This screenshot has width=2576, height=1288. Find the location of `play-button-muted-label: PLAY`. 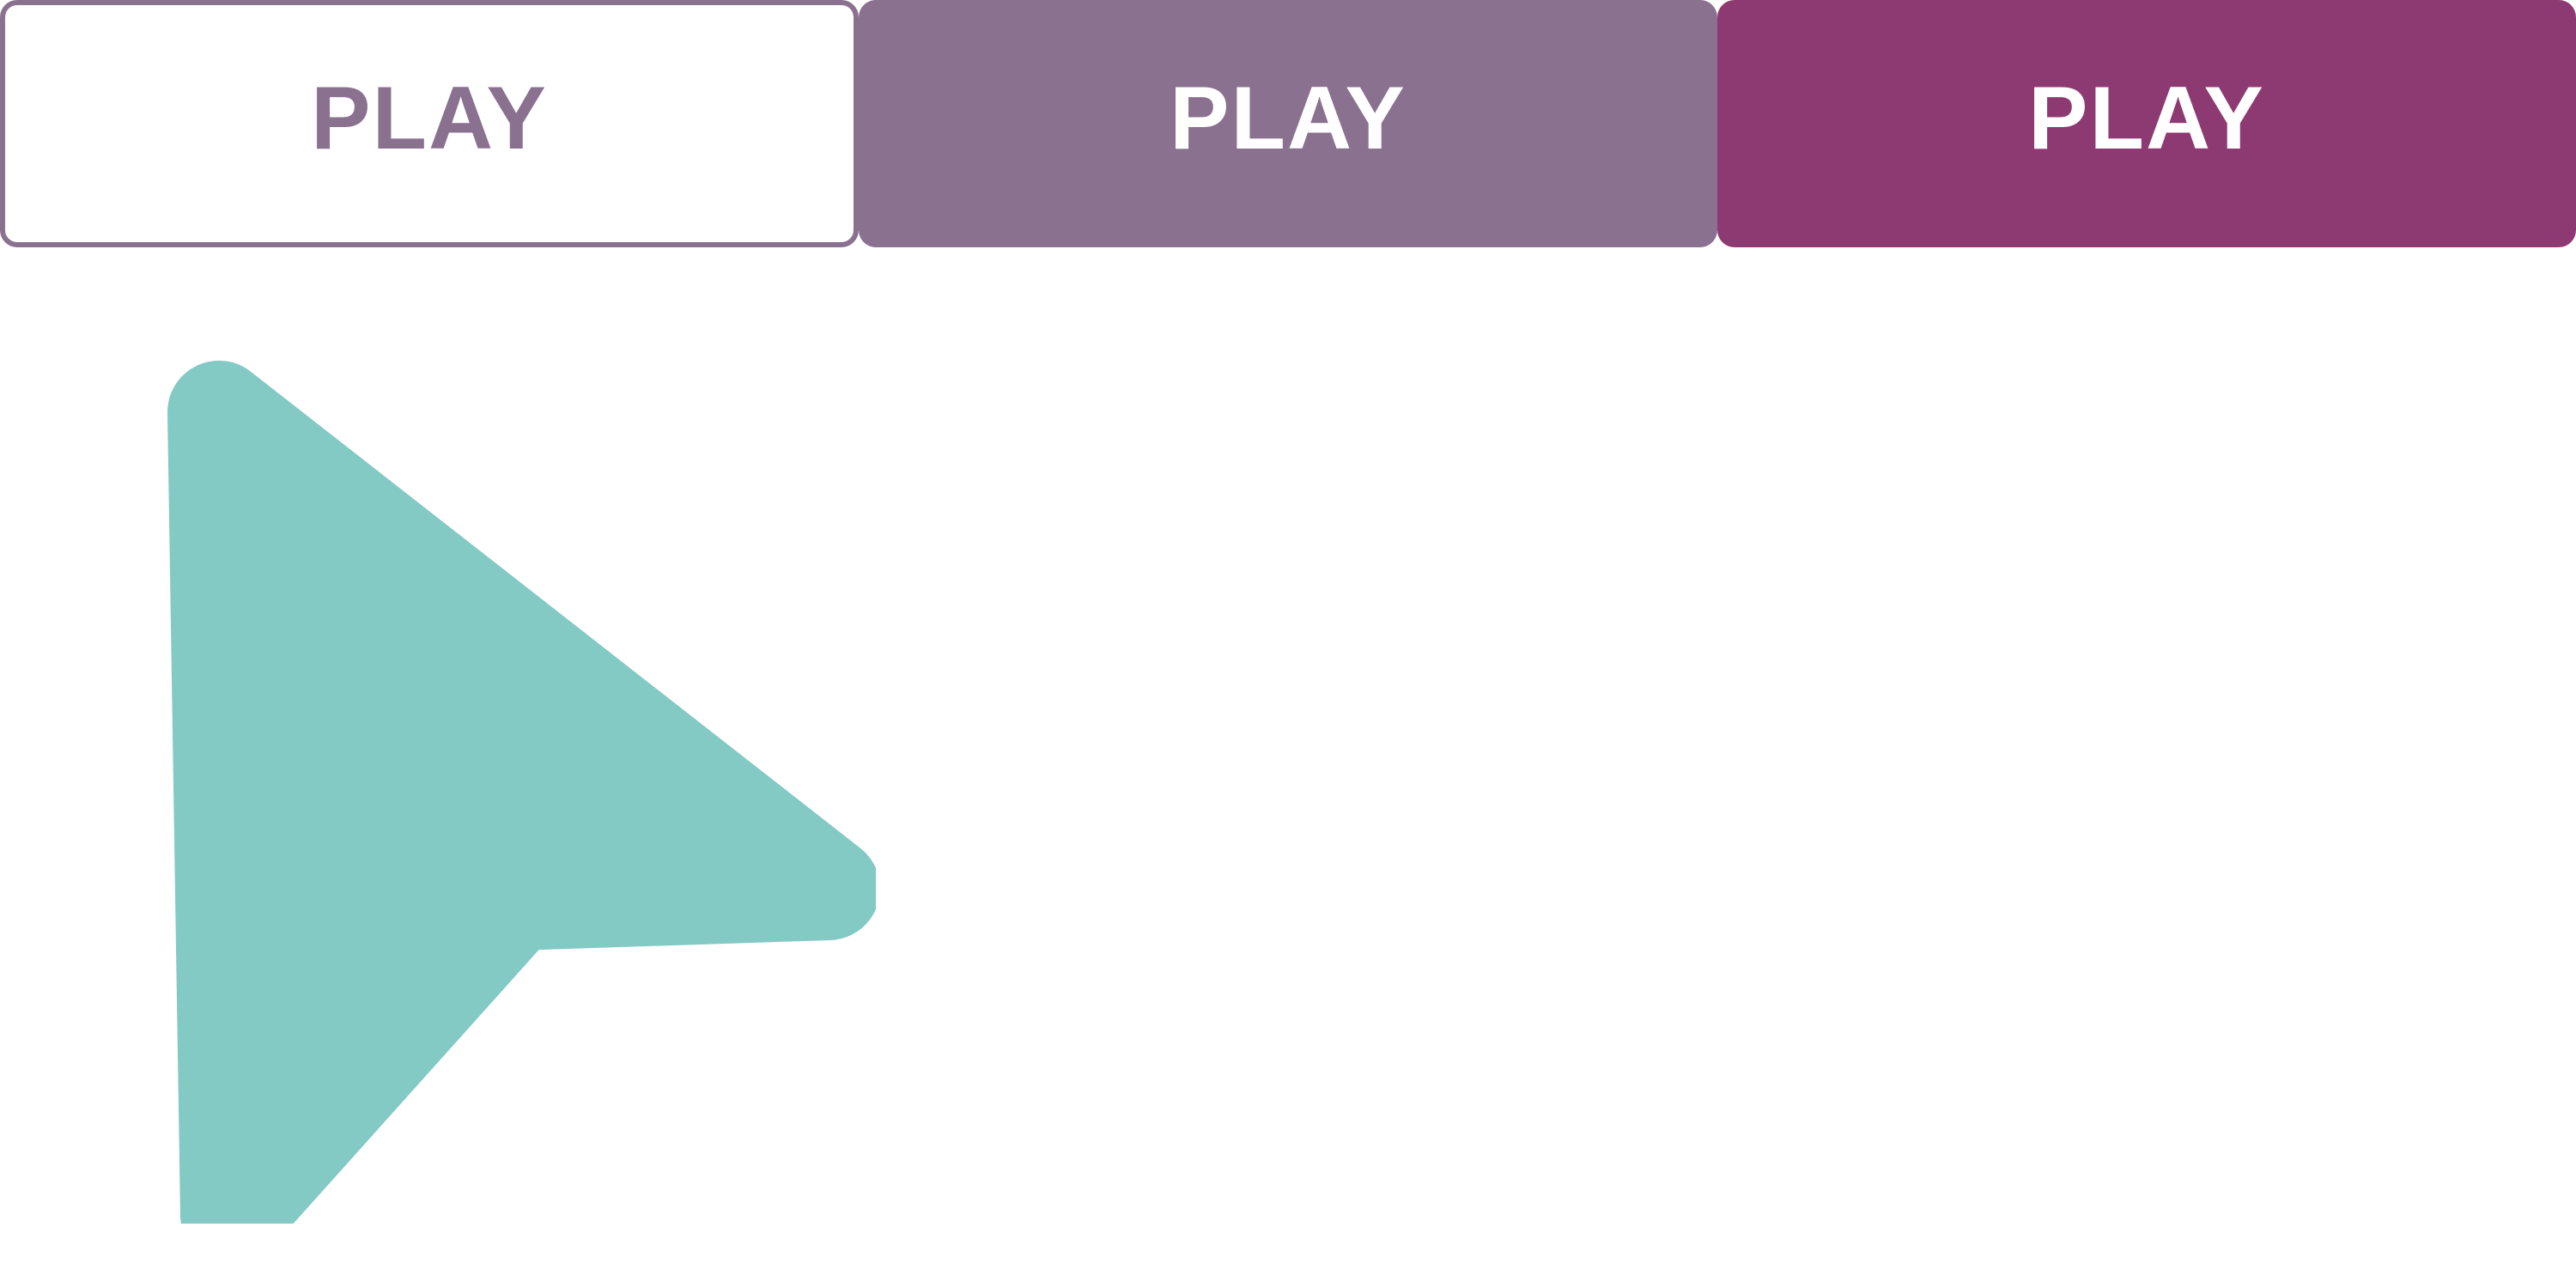

play-button-muted-label: PLAY is located at coordinates (1288, 118).